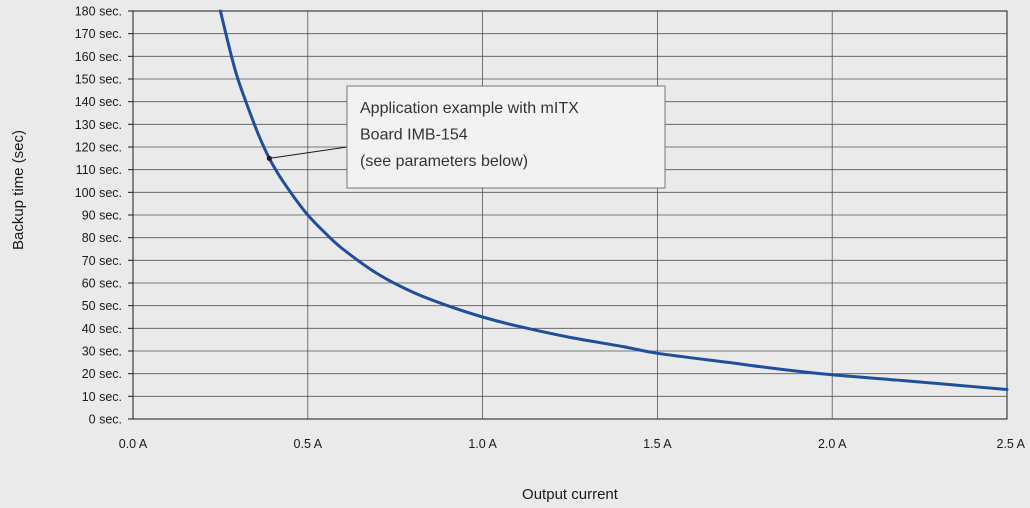 This screenshot has width=1030, height=508. What do you see at coordinates (102, 216) in the screenshot?
I see `y-tick-label: 90 sec.` at bounding box center [102, 216].